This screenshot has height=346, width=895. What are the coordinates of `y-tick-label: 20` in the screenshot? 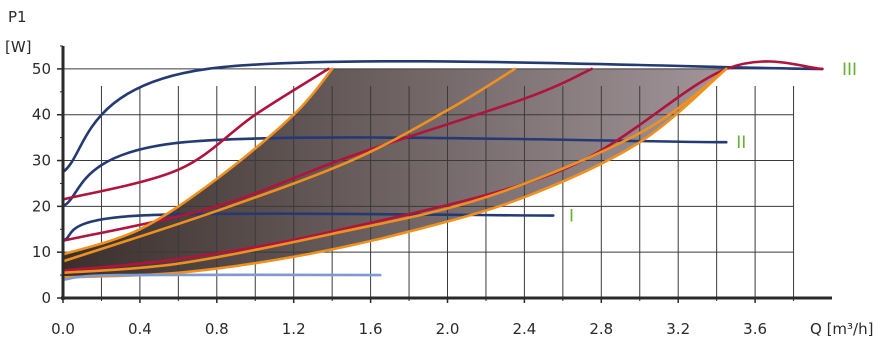 It's located at (41, 206).